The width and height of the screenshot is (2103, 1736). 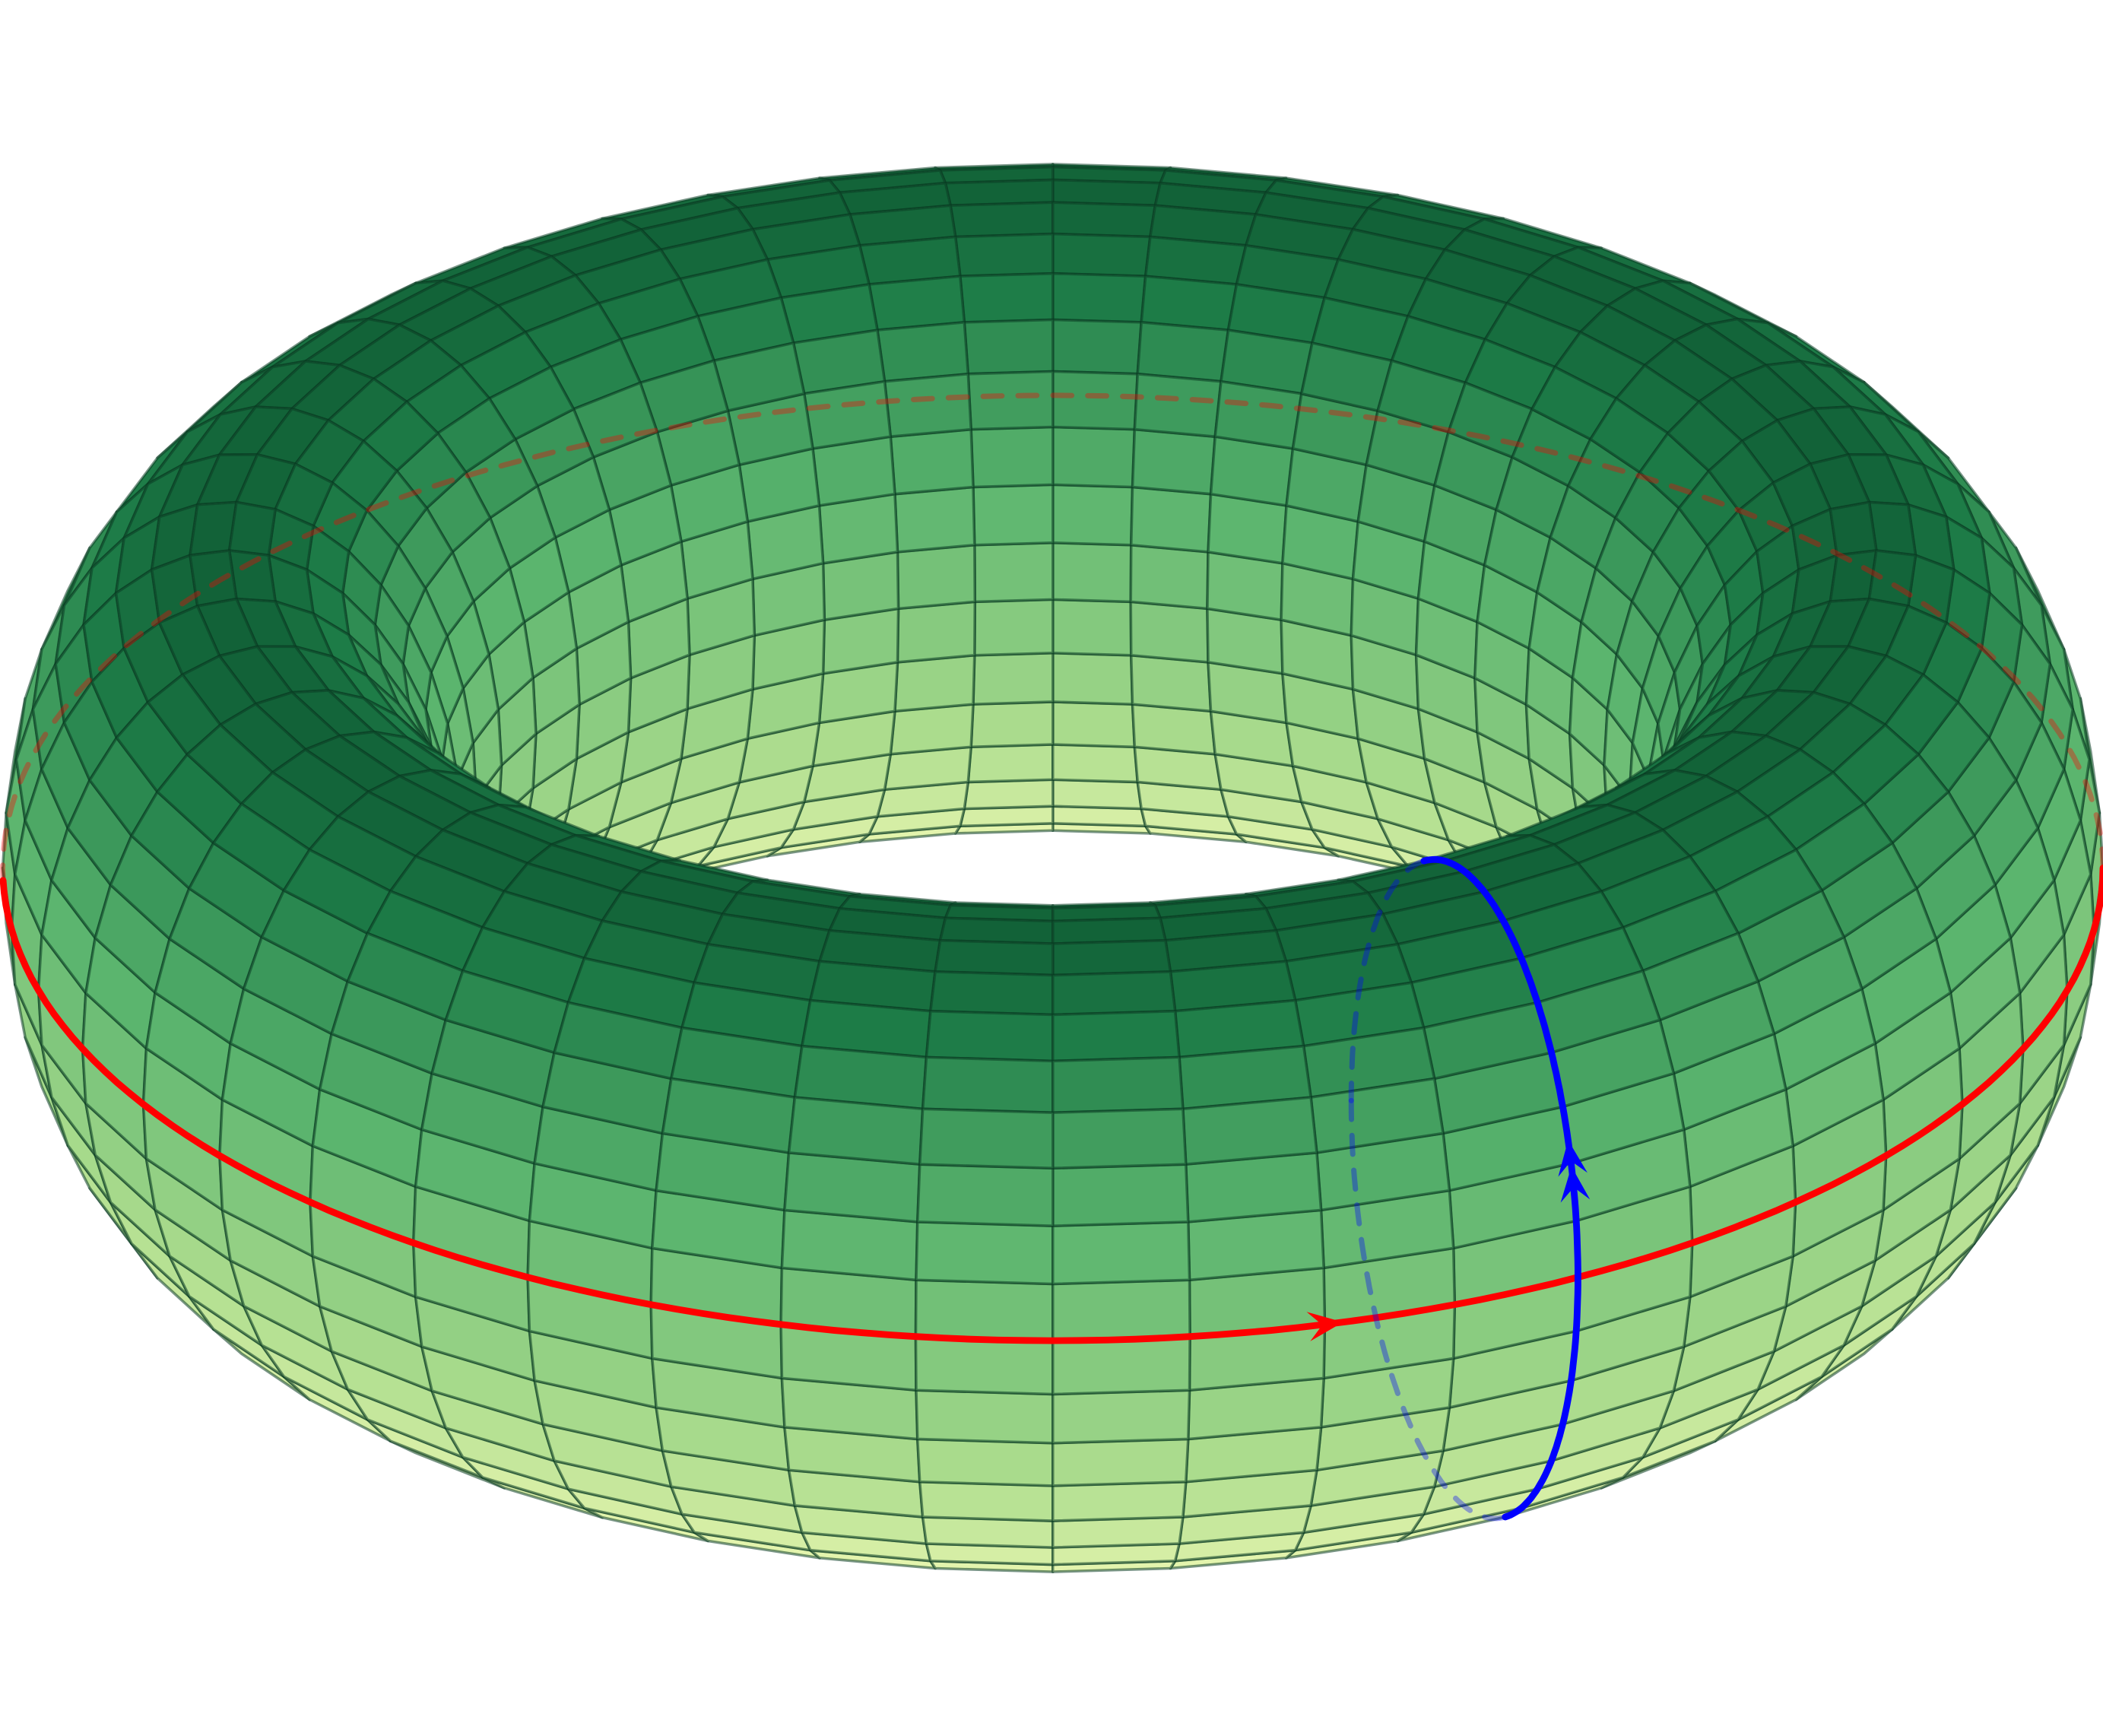 What do you see at coordinates (1428, 1309) in the screenshot?
I see `blue-loop-hidden` at bounding box center [1428, 1309].